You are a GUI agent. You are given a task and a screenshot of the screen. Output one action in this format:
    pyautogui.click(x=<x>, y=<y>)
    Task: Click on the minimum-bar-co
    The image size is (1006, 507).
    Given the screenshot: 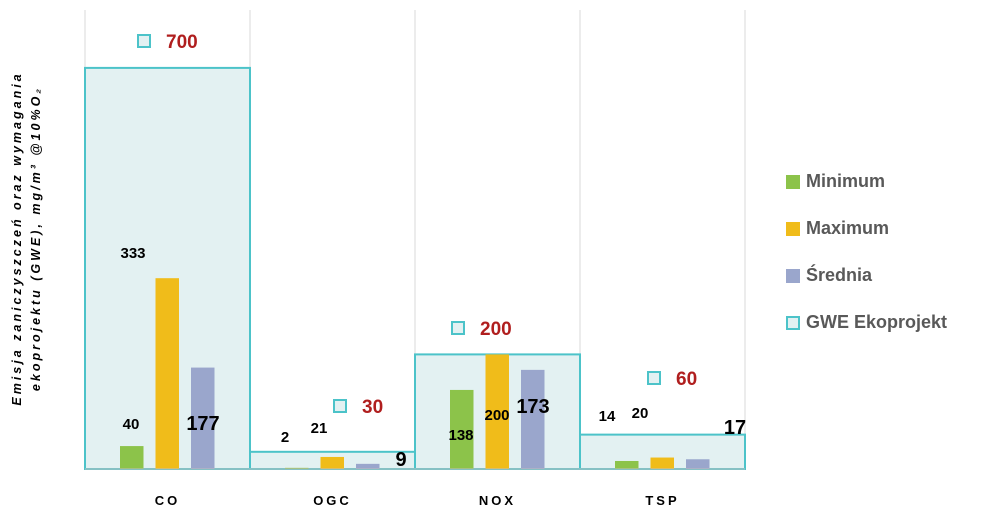 What is the action you would take?
    pyautogui.click(x=132, y=457)
    